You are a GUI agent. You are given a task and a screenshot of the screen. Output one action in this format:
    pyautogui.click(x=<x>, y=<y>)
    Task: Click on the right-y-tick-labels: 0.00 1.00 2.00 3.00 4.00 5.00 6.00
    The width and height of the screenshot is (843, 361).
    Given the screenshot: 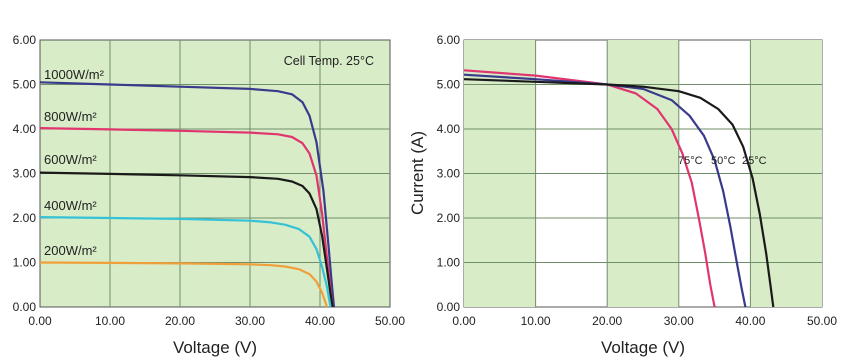 What is the action you would take?
    pyautogui.click(x=449, y=173)
    